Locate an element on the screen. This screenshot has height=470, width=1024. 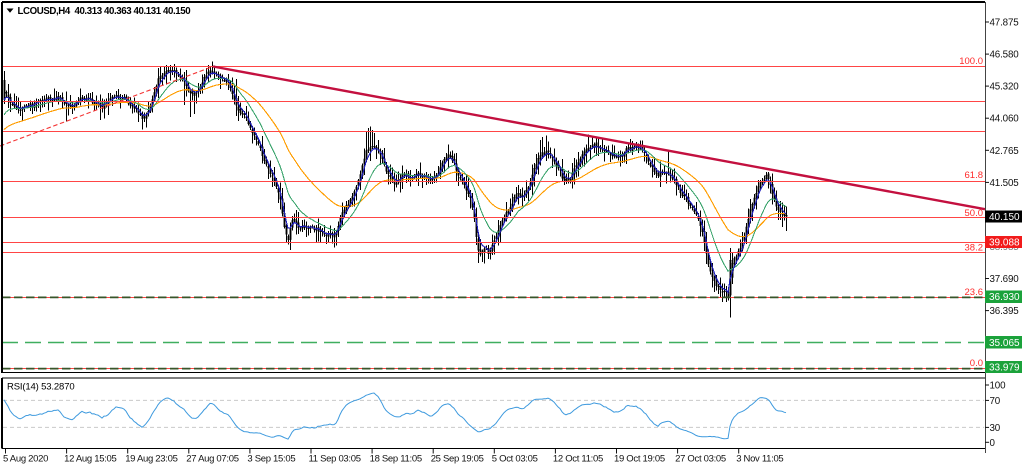
svg-text: 27 Aug 07:05 is located at coordinates (212, 459).